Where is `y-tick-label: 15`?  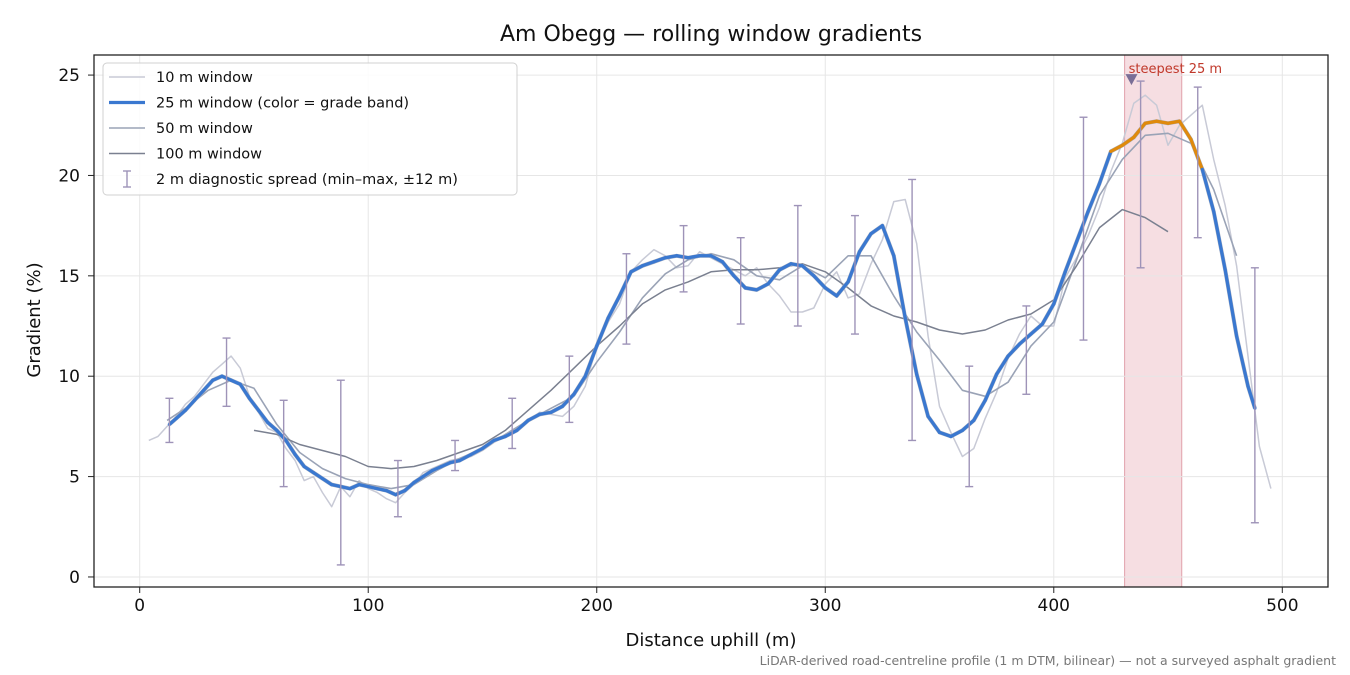 y-tick-label: 15 is located at coordinates (69, 277).